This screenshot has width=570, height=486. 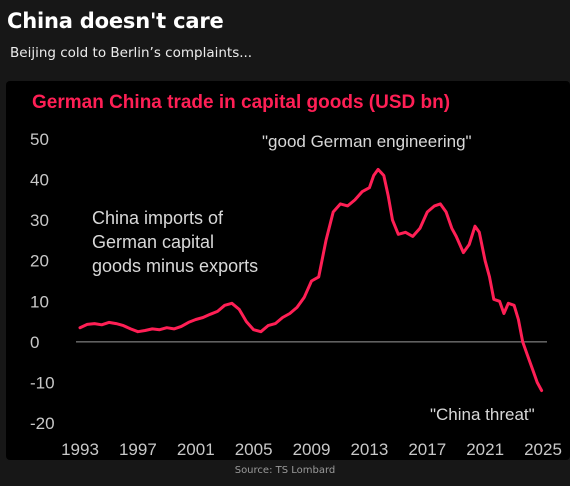 I want to click on y-tick-label: 40, so click(x=39, y=180).